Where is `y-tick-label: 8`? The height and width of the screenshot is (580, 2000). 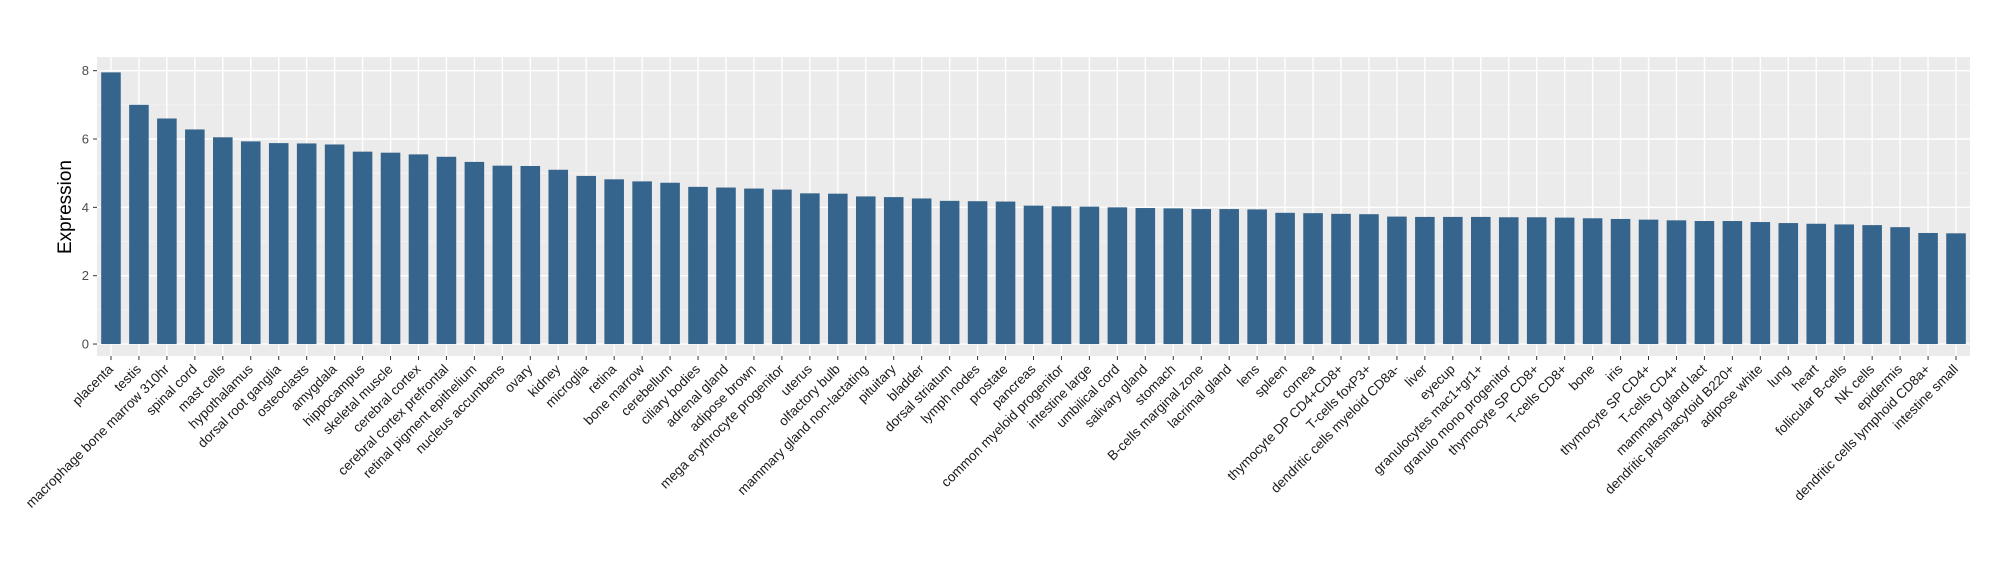 y-tick-label: 8 is located at coordinates (85, 70).